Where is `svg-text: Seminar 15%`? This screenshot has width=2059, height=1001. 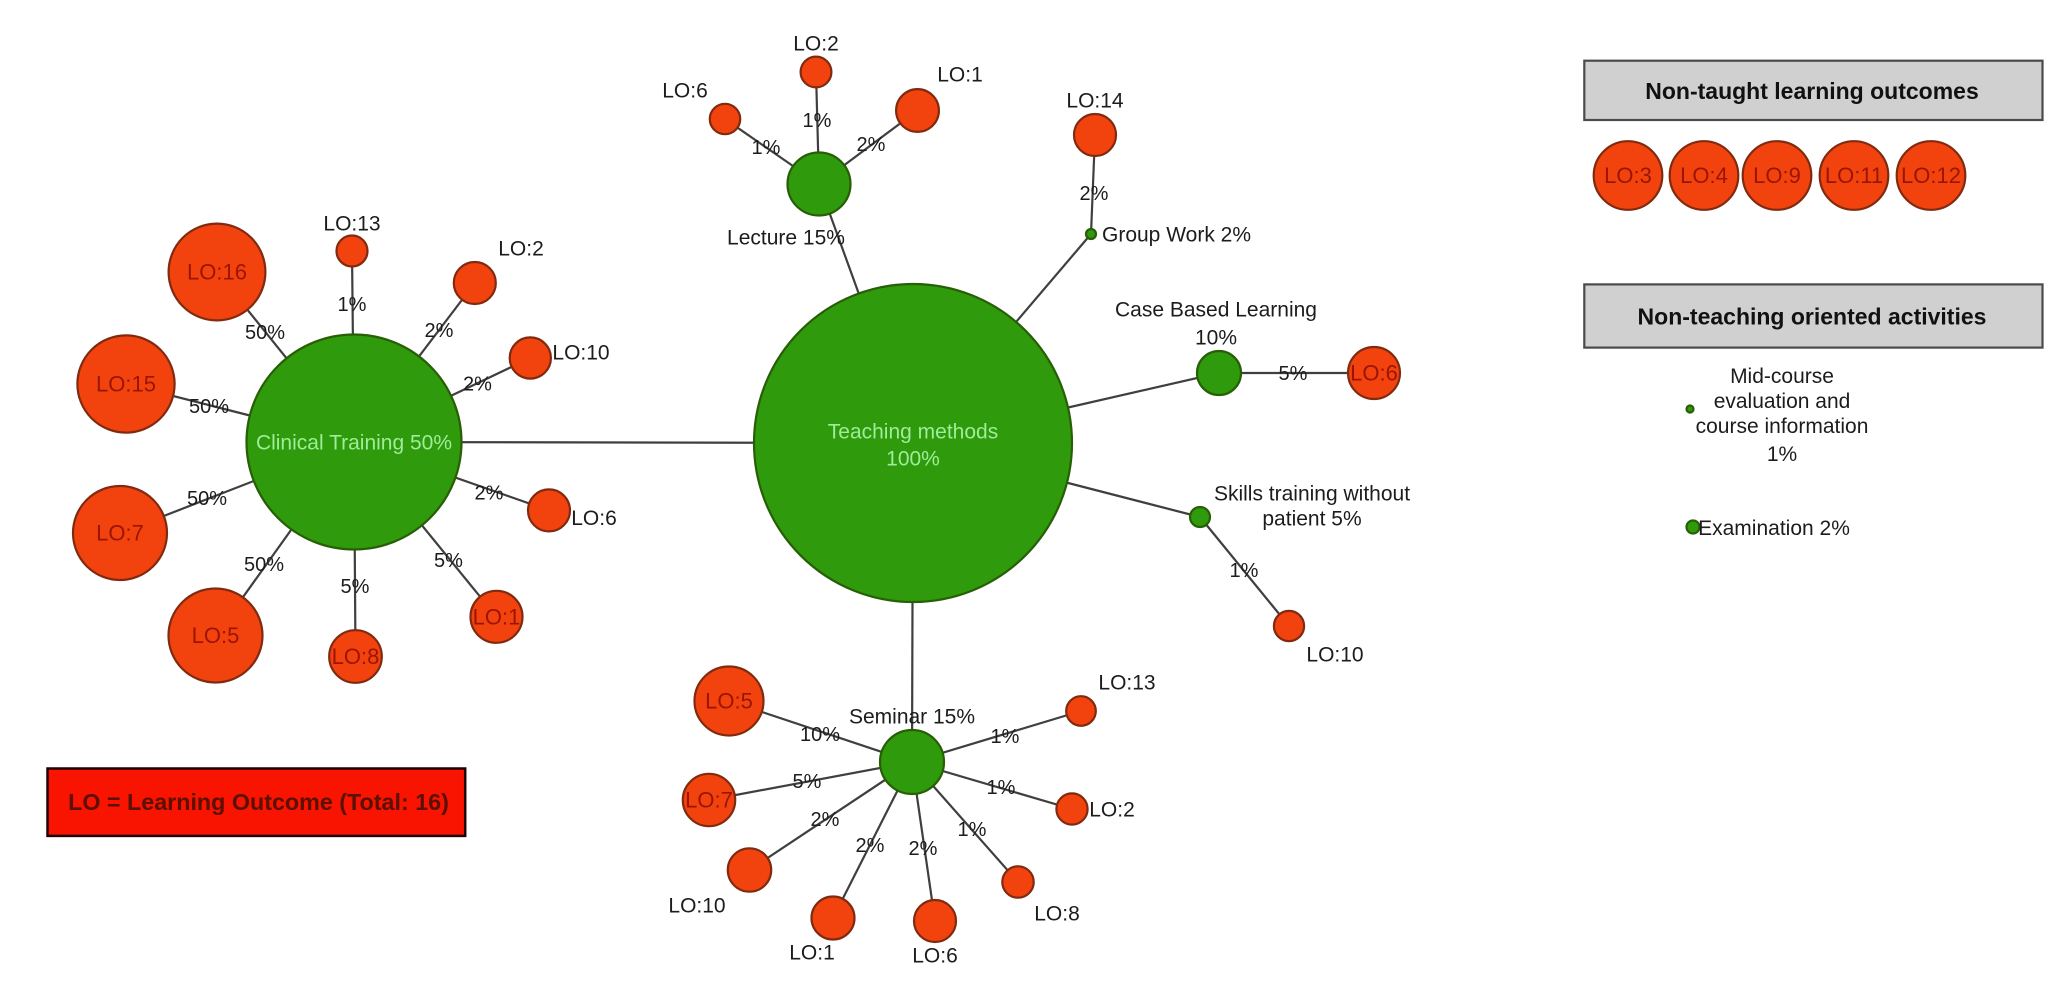
svg-text: Seminar 15% is located at coordinates (912, 716).